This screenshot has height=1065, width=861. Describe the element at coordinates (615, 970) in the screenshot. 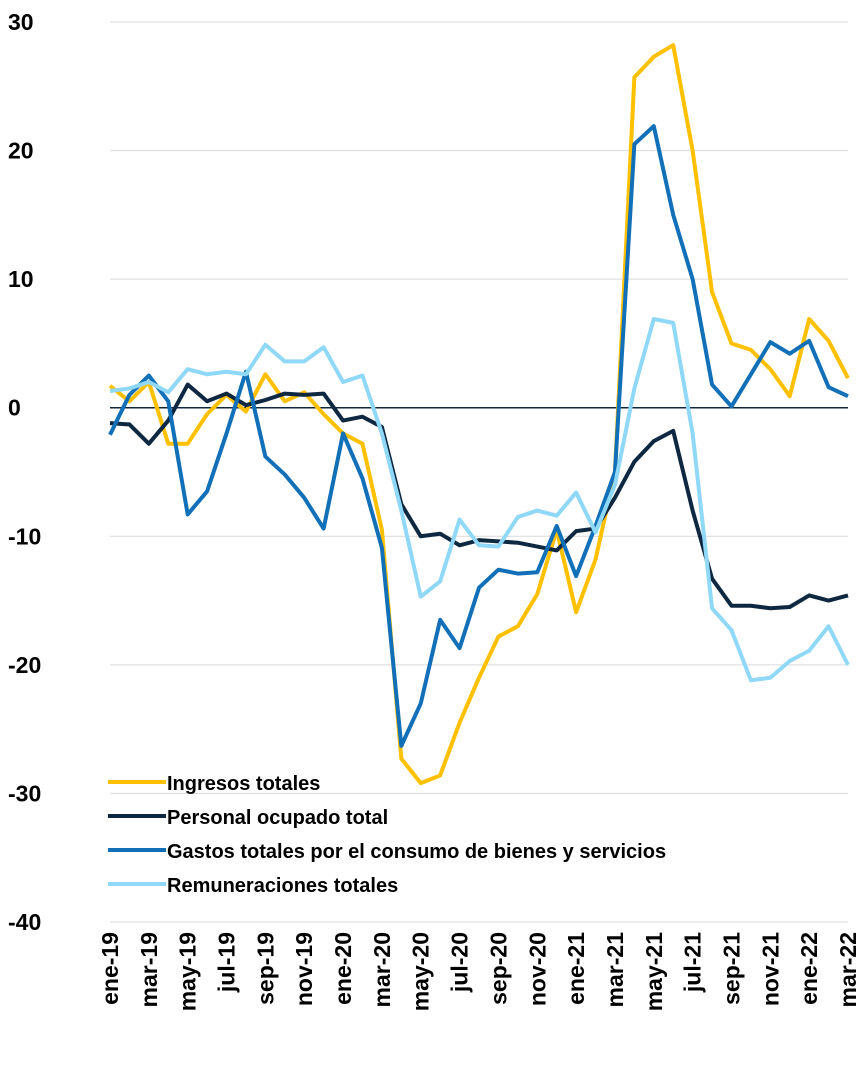

I see `x-tick-label: mar-21` at that location.